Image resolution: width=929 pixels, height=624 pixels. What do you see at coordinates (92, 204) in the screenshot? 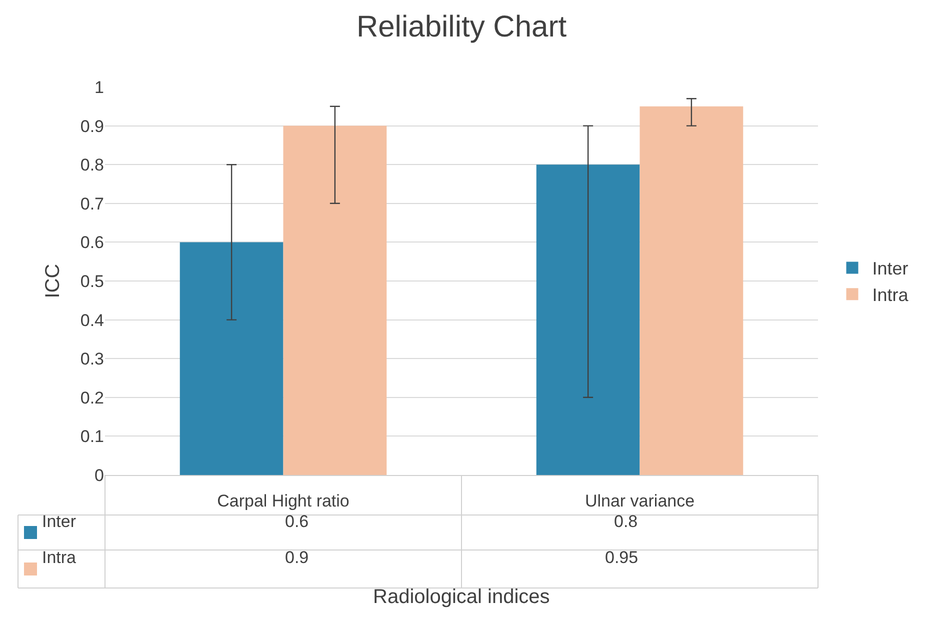
I see `y-tick-label: 0.7` at bounding box center [92, 204].